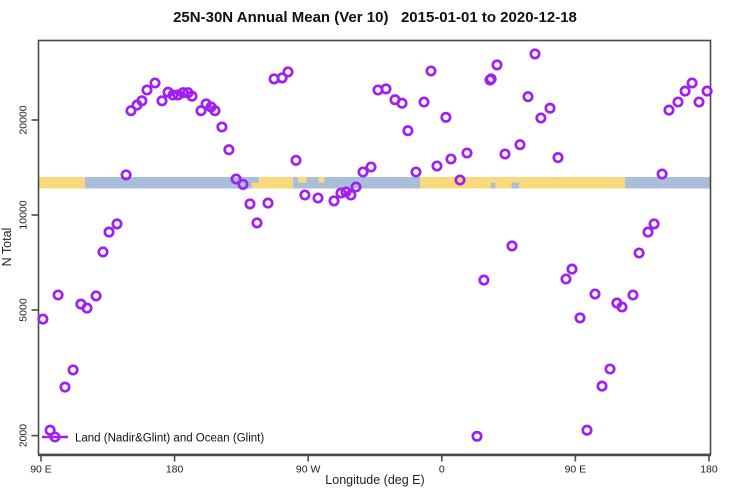 This screenshot has width=750, height=500. I want to click on legend-label: Land (Nadir&Glint) and Ocean (Glint), so click(169, 439).